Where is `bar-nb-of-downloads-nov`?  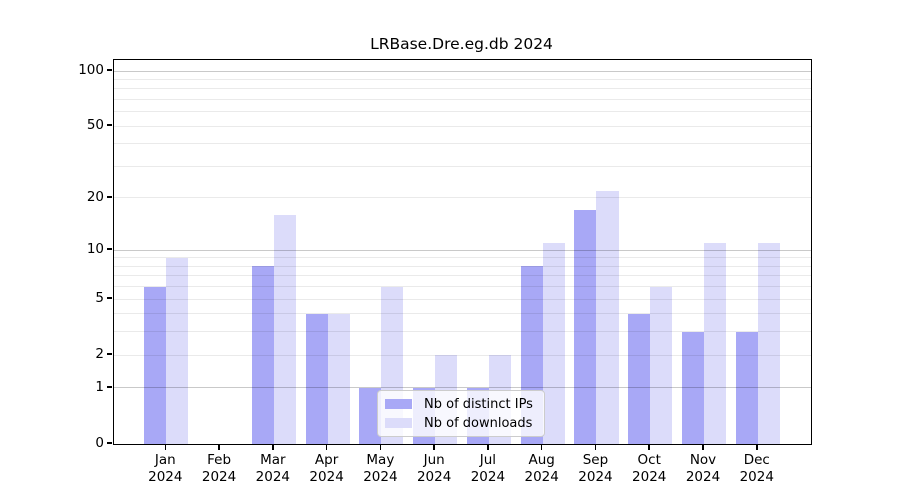
bar-nb-of-downloads-nov is located at coordinates (715, 343).